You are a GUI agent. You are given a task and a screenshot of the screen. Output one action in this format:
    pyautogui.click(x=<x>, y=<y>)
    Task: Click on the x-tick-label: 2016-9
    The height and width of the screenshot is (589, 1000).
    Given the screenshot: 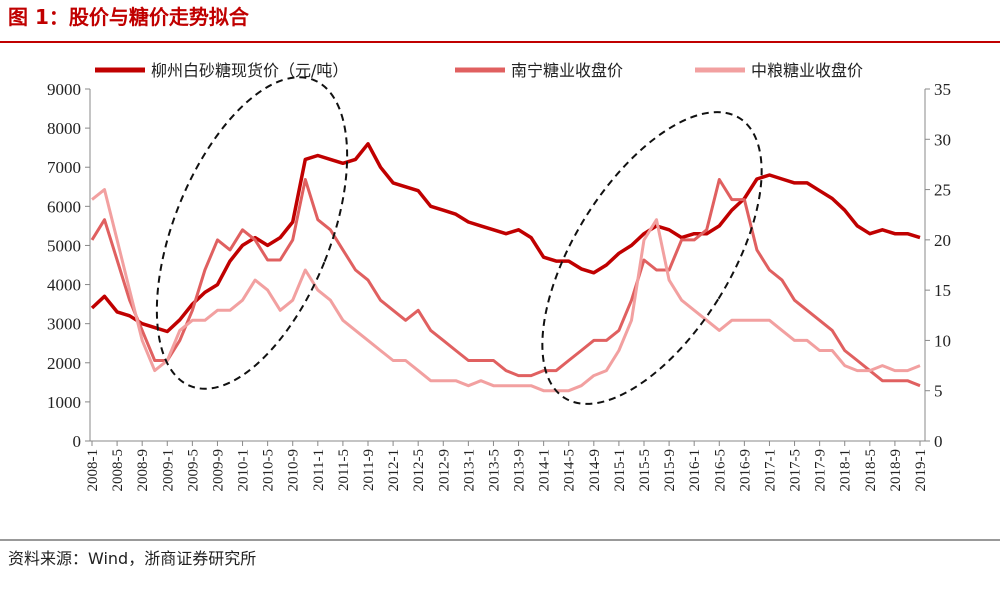 What is the action you would take?
    pyautogui.click(x=745, y=470)
    